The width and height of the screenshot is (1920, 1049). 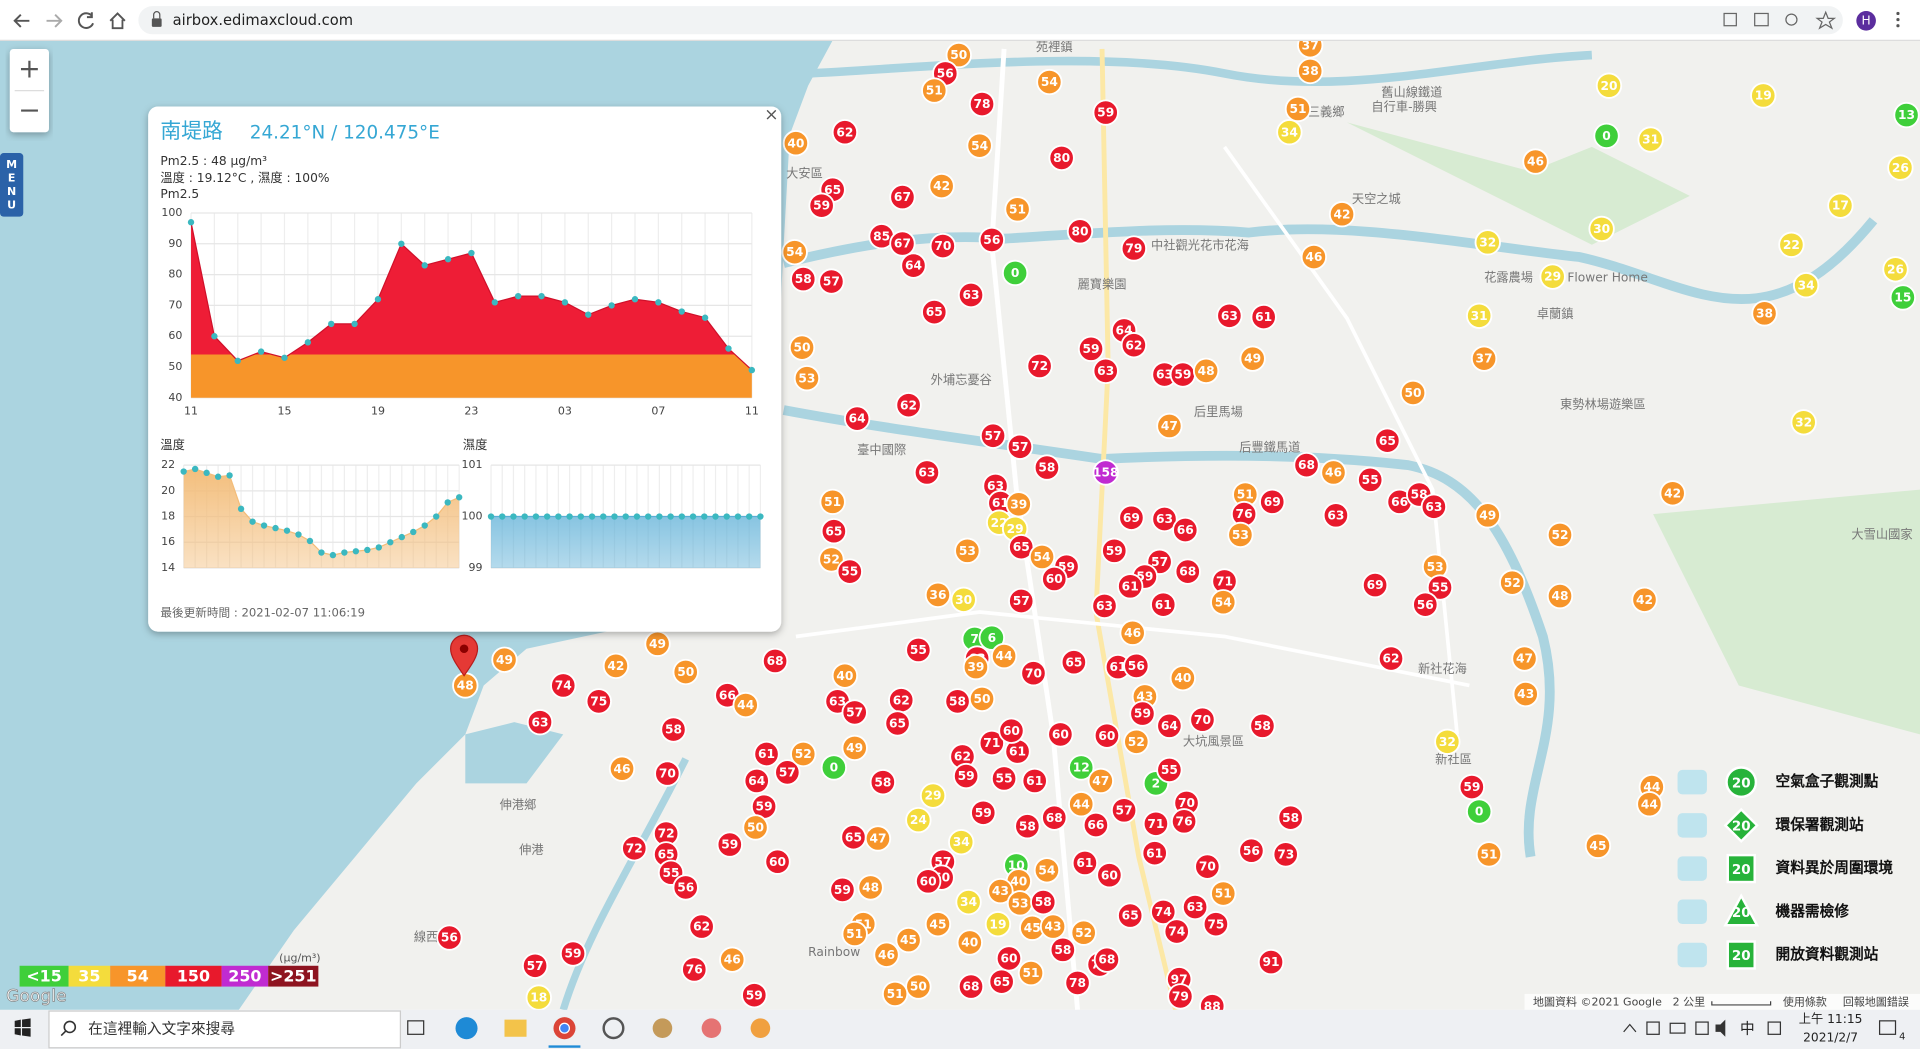 What do you see at coordinates (908, 940) in the screenshot?
I see `station-marker: 45` at bounding box center [908, 940].